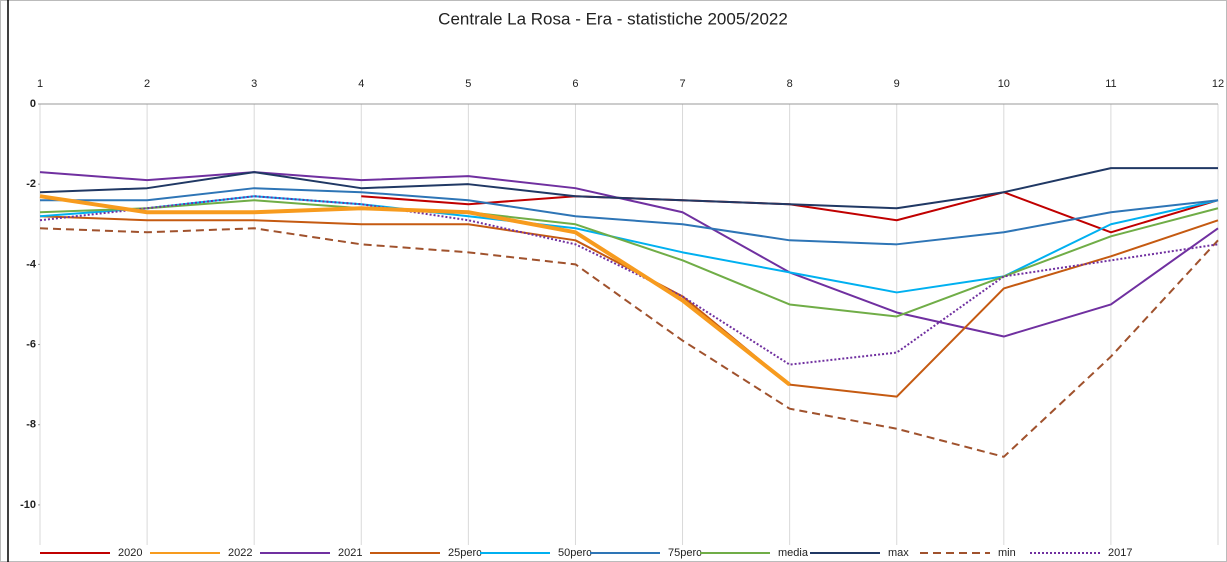 Image resolution: width=1227 pixels, height=562 pixels. What do you see at coordinates (361, 84) in the screenshot?
I see `x-tick-label: 4` at bounding box center [361, 84].